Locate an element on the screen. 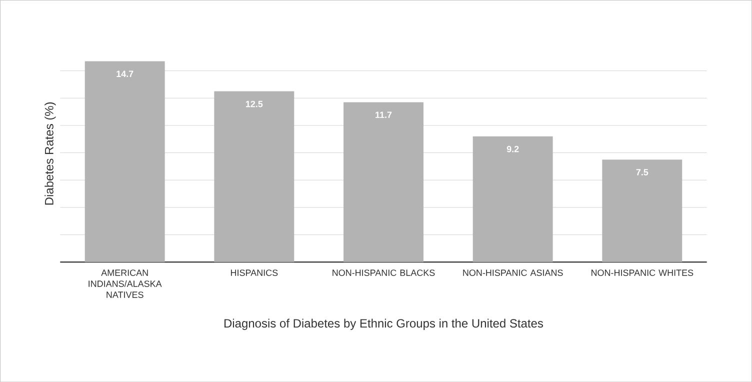 The height and width of the screenshot is (382, 752). data-label: 12.5 is located at coordinates (254, 104).